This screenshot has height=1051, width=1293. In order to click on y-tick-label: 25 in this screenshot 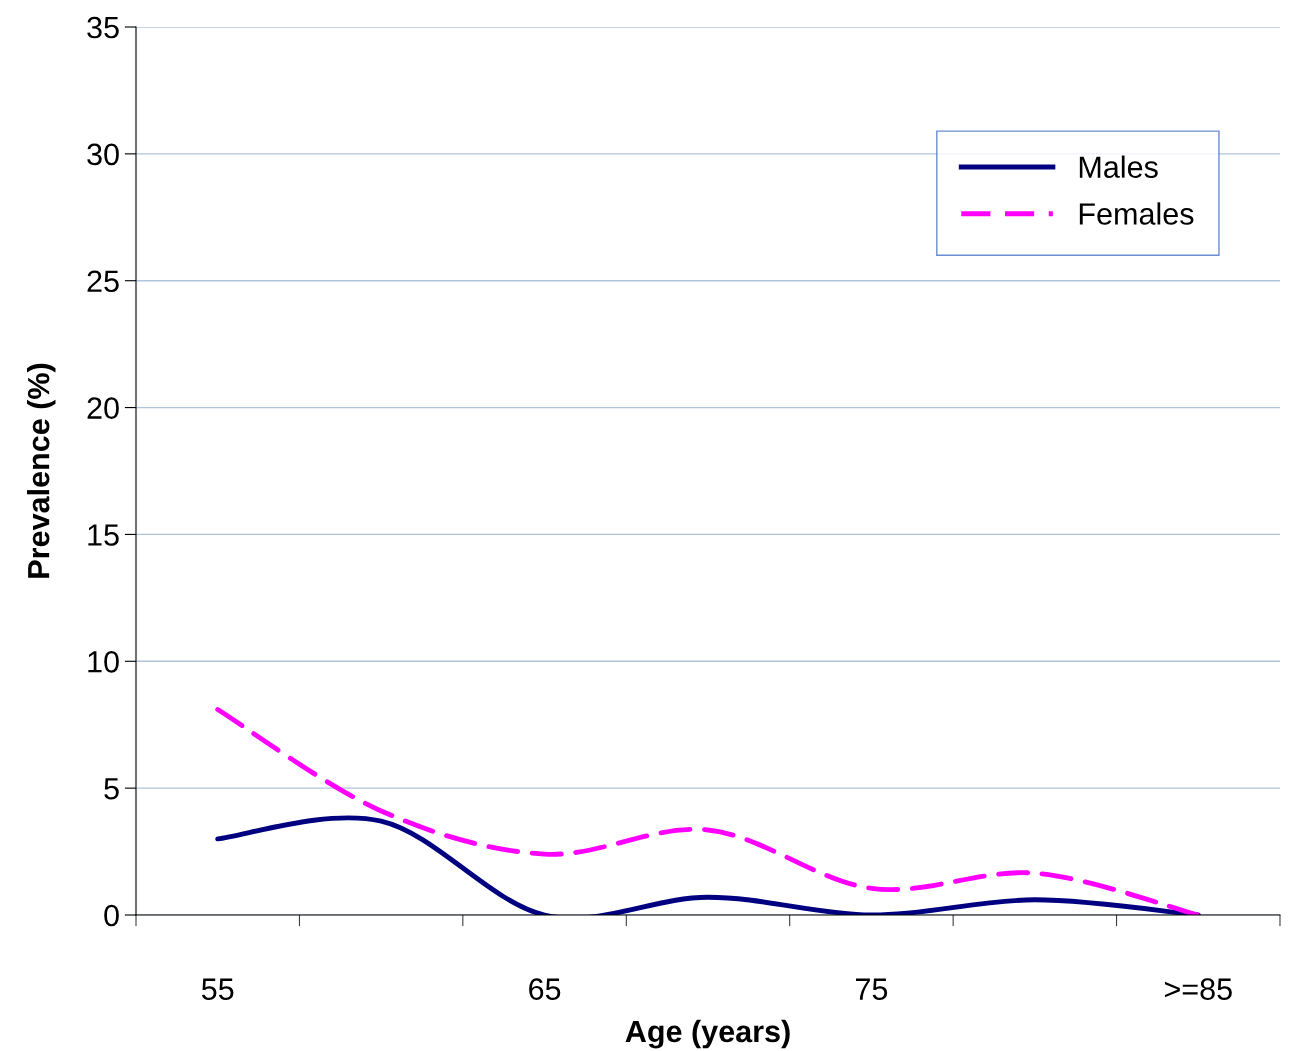, I will do `click(103, 281)`.